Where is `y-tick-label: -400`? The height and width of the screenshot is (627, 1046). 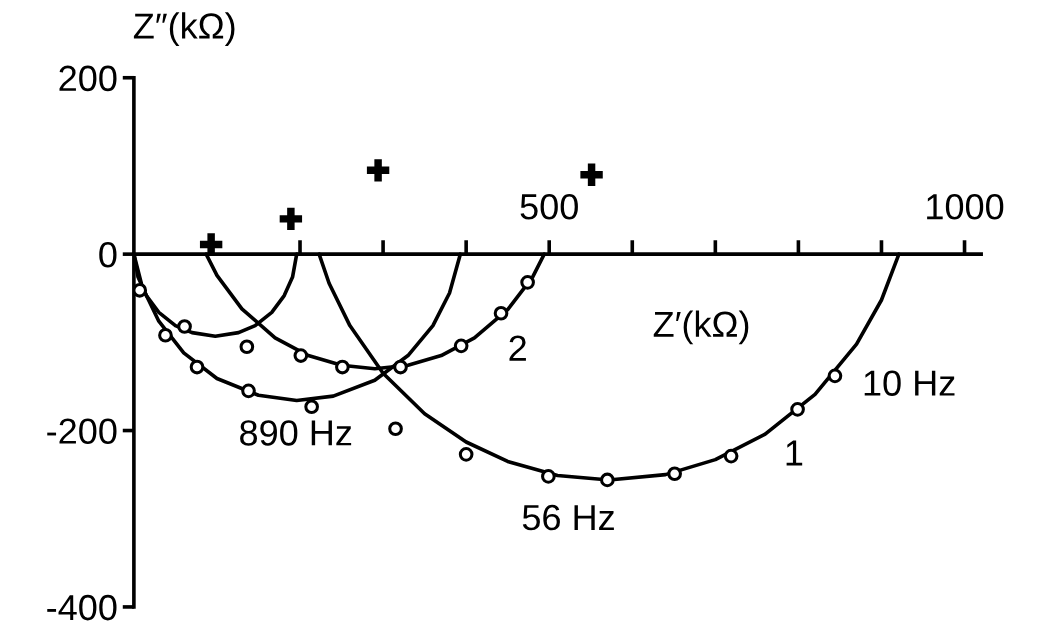 y-tick-label: -400 is located at coordinates (82, 607).